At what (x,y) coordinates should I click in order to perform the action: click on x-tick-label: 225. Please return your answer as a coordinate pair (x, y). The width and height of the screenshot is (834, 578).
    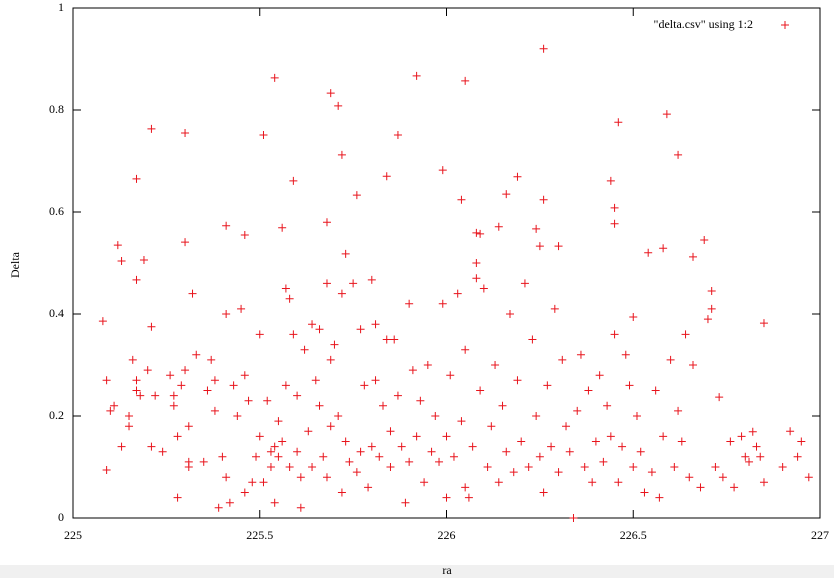
    Looking at the image, I should click on (73, 535).